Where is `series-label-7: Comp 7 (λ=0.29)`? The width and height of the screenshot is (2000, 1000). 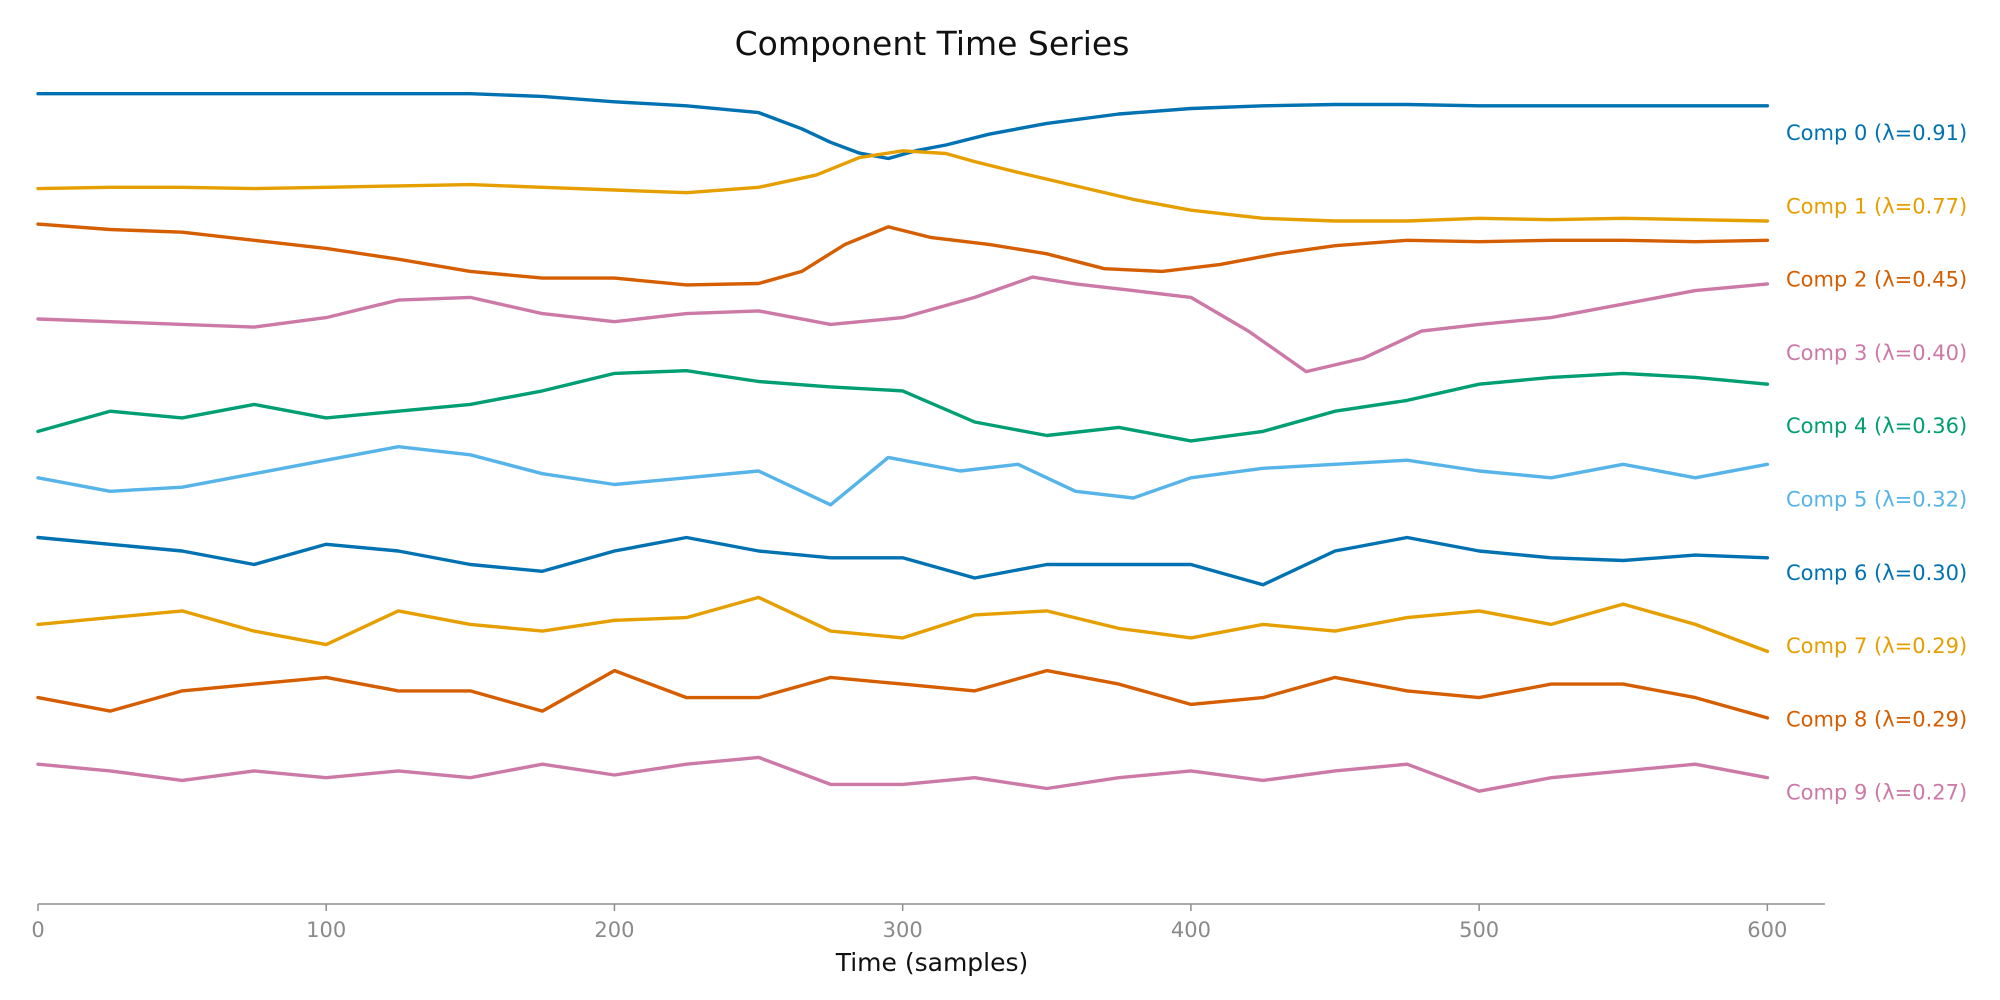 series-label-7: Comp 7 (λ=0.29) is located at coordinates (1876, 646).